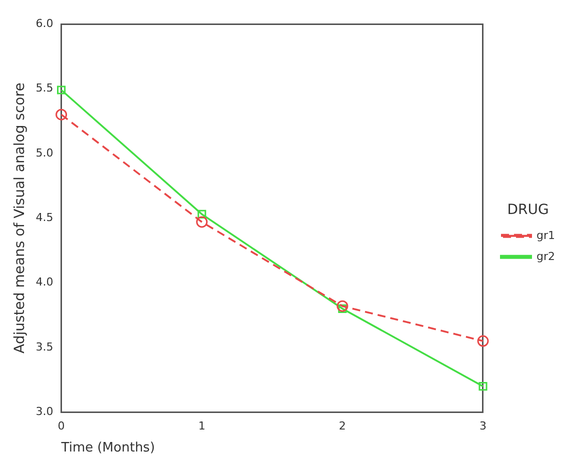 The width and height of the screenshot is (577, 468). I want to click on y-tick-label: 4.0, so click(45, 282).